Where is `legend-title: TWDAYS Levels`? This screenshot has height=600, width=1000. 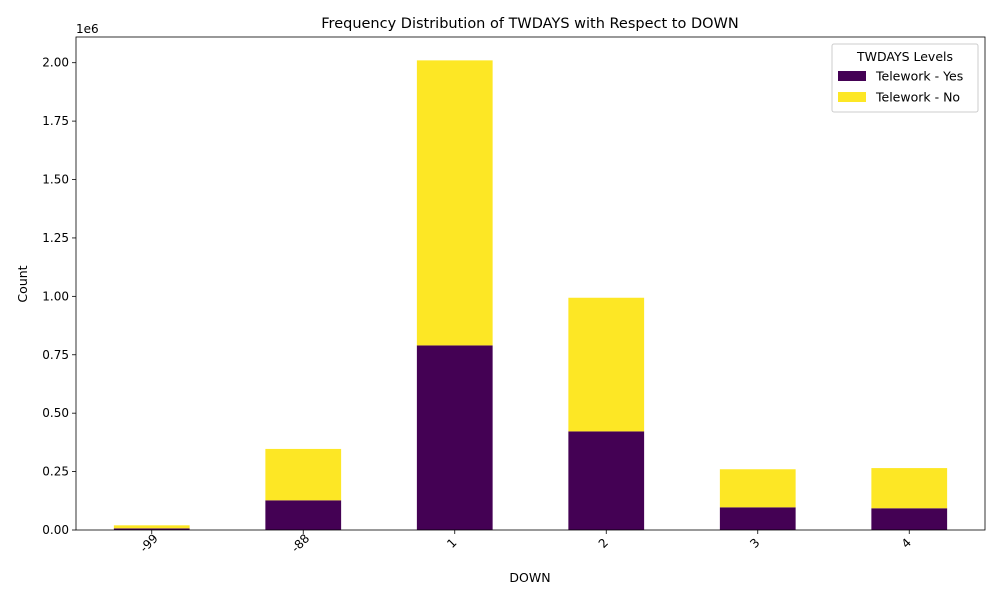
legend-title: TWDAYS Levels is located at coordinates (904, 56).